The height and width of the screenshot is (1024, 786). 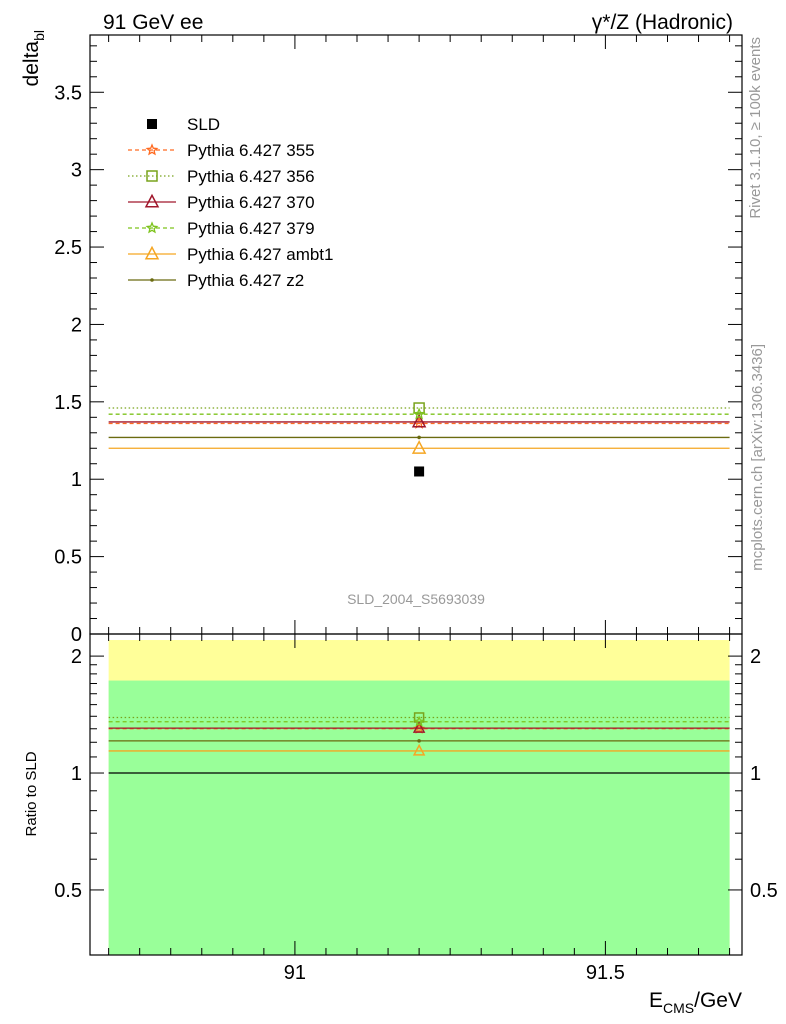 I want to click on mcplots-label: mcplots.cern.ch [arXiv:1306.3436], so click(x=757, y=457).